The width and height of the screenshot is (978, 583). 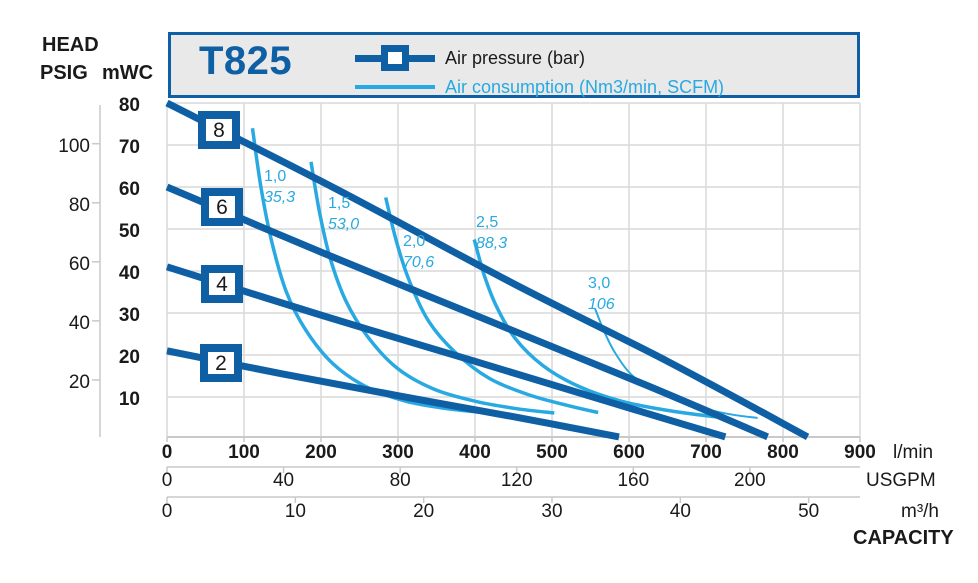 I want to click on pressure-marker-label: 2, so click(x=221, y=363).